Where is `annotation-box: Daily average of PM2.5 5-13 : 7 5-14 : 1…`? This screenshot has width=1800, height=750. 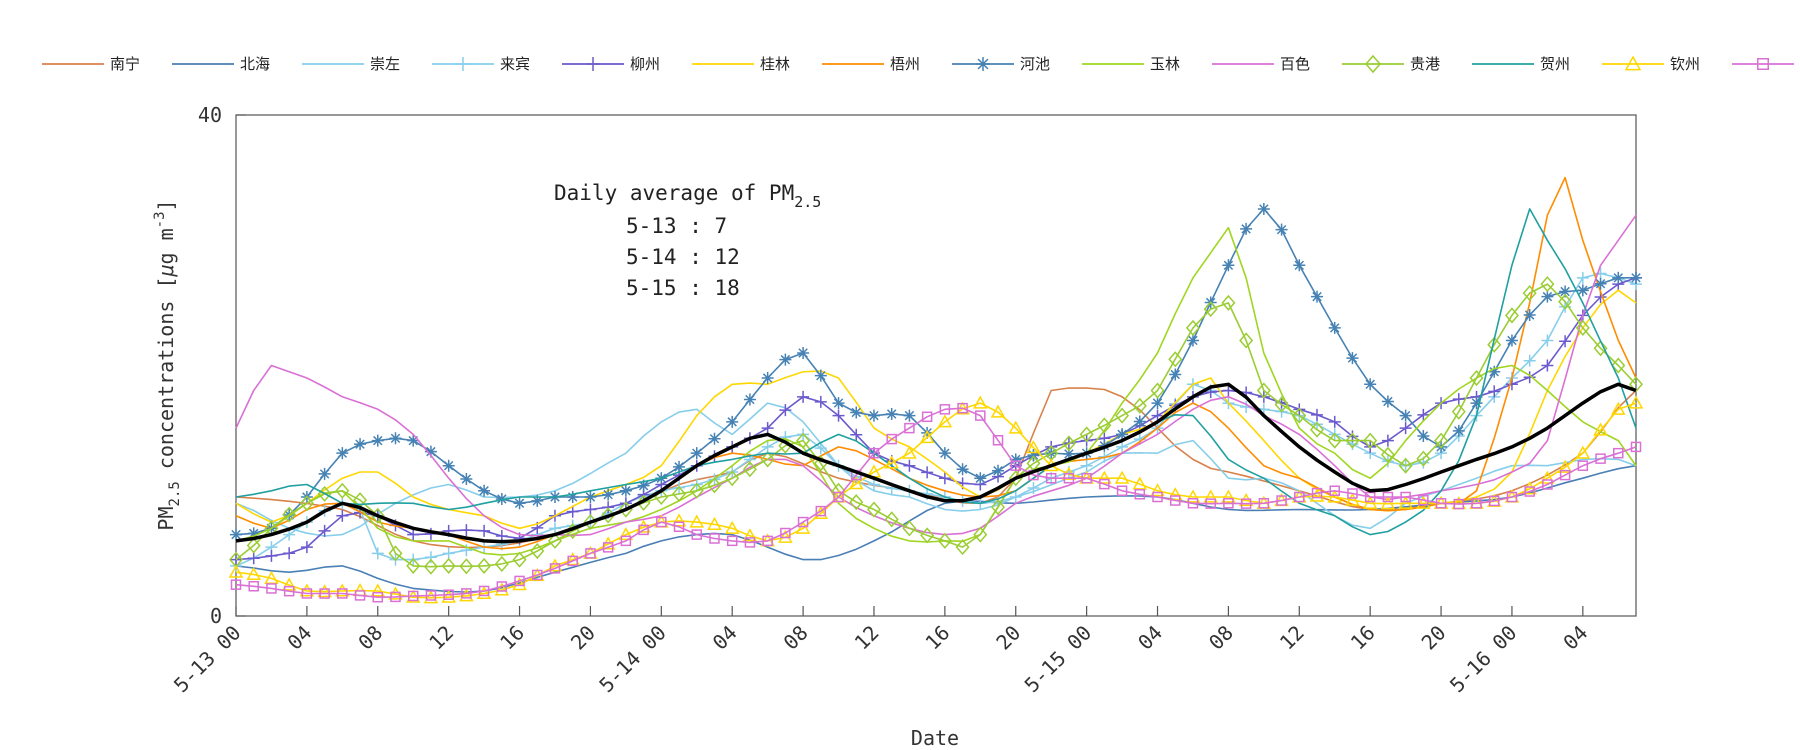 annotation-box: Daily average of PM2.5 5-13 : 7 5-14 : 1… is located at coordinates (687, 240).